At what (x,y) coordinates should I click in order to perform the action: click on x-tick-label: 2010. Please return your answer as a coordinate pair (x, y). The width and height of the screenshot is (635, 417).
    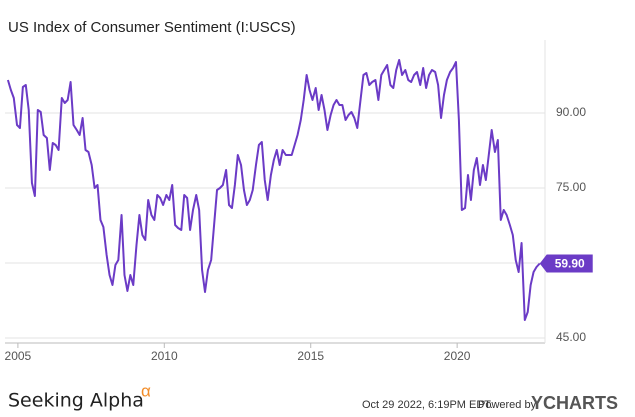
    Looking at the image, I should click on (164, 356).